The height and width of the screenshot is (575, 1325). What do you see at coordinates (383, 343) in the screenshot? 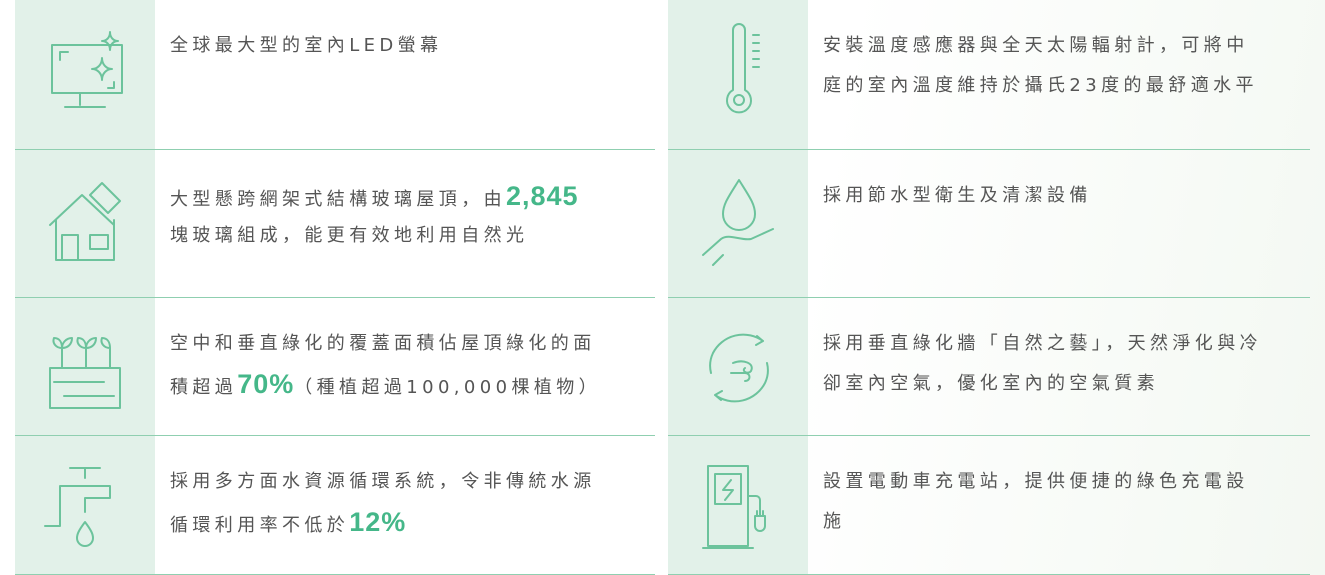
I see `text: 空中和垂直綠化的覆蓋面積佔屋頂綠化的面` at bounding box center [383, 343].